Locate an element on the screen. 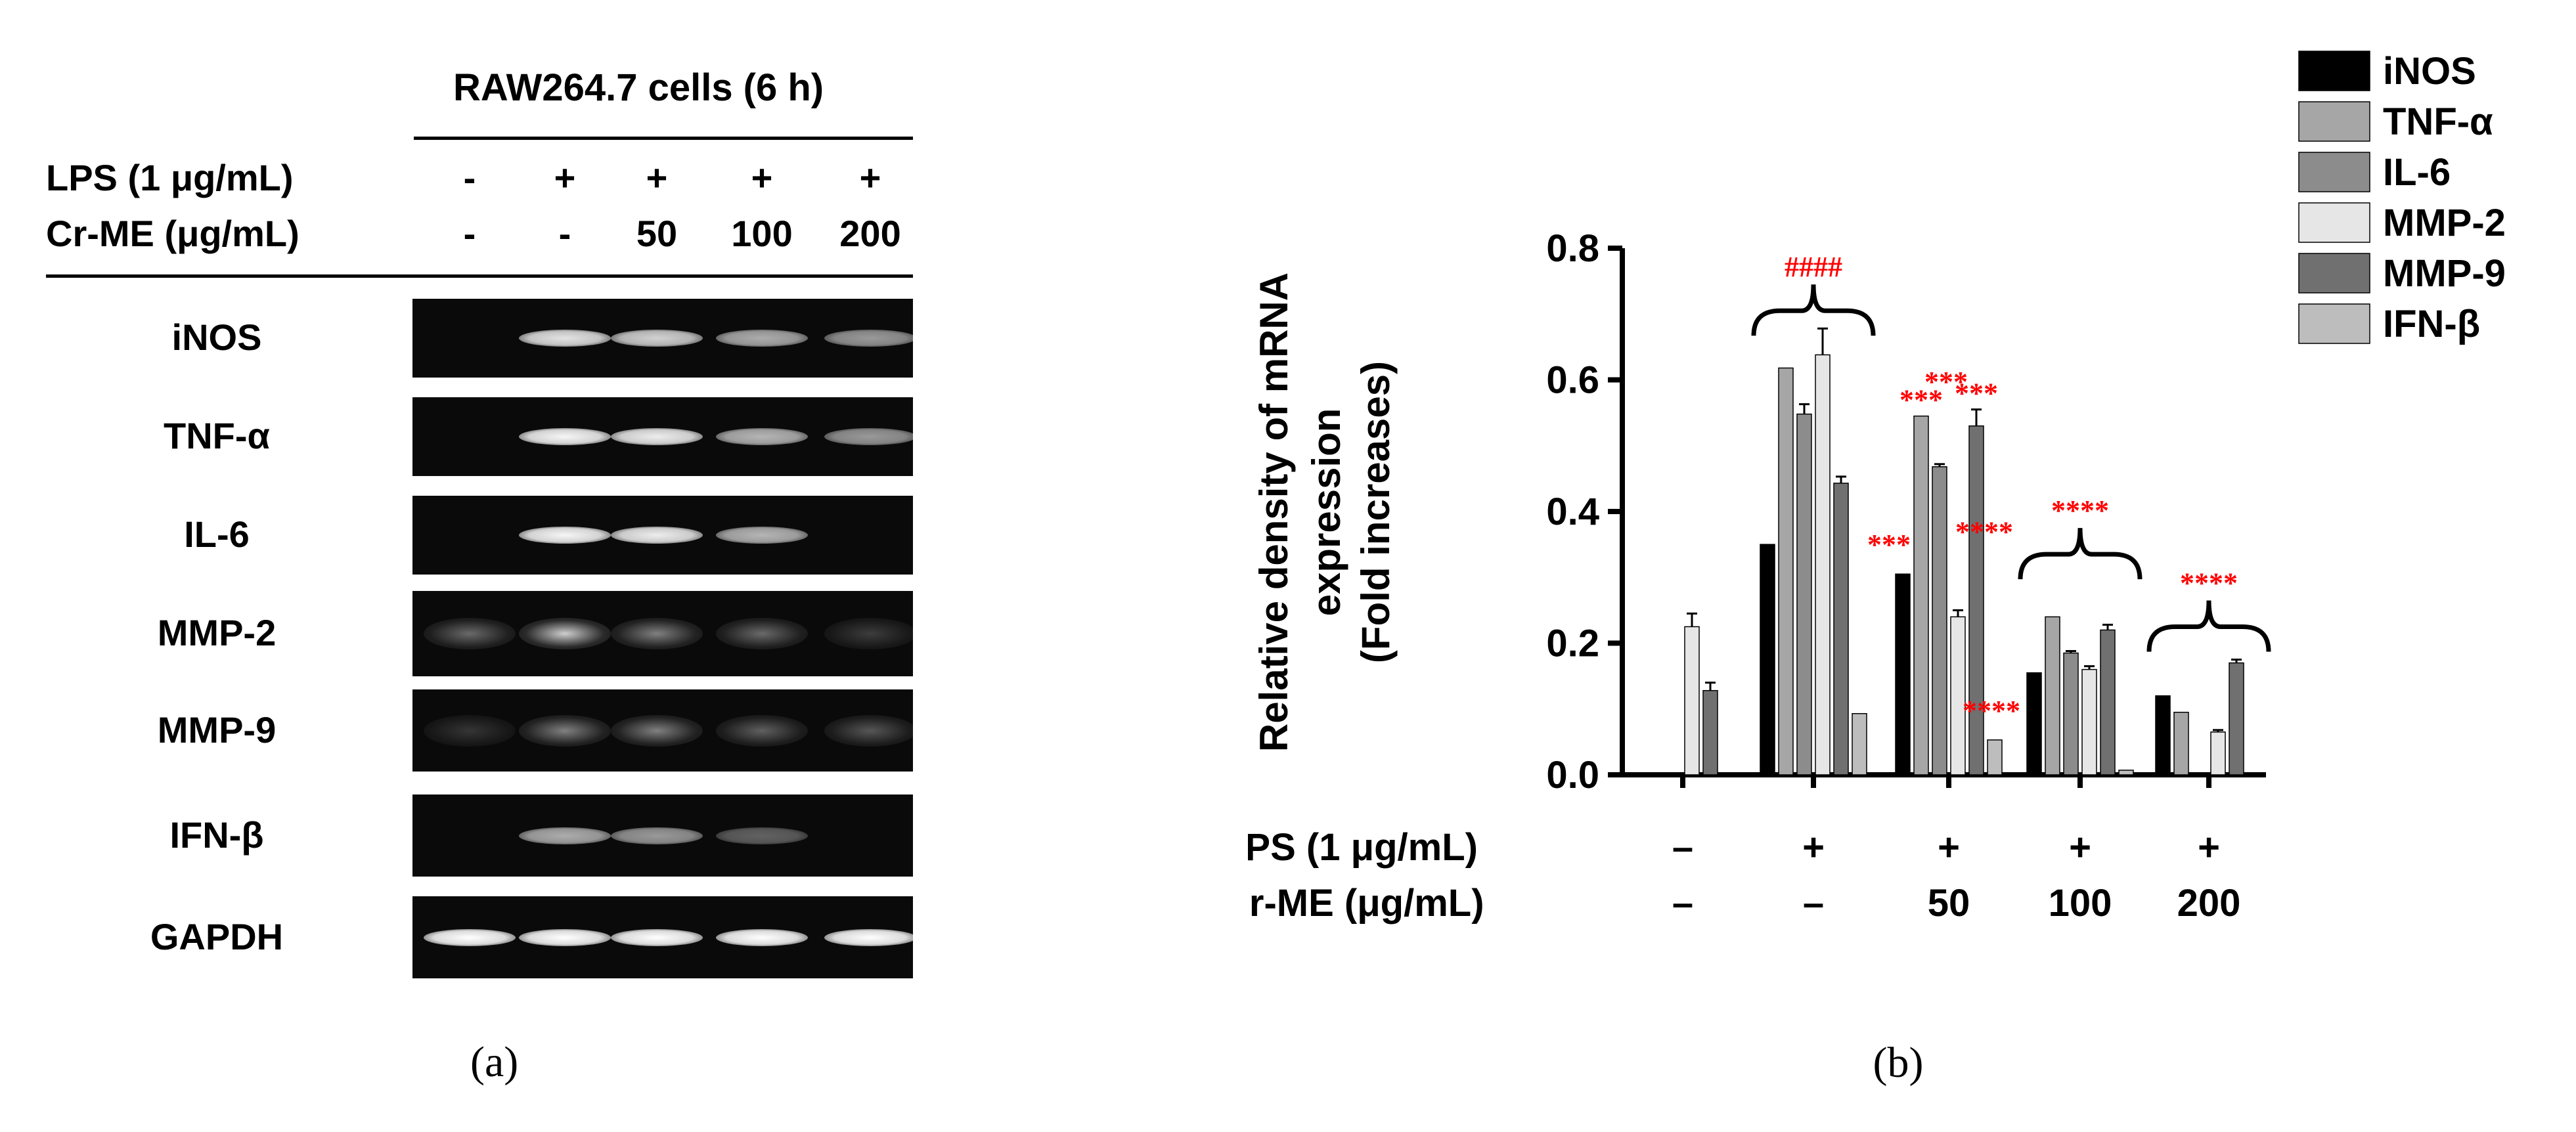  crme-value: 100 is located at coordinates (2080, 903).